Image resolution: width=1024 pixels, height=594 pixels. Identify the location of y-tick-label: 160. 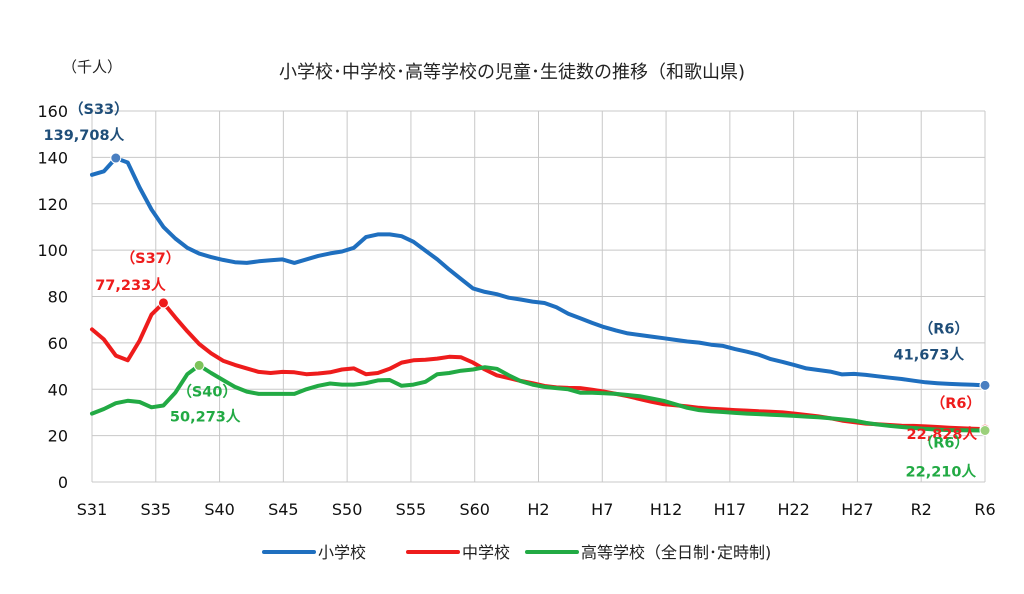
(52, 111).